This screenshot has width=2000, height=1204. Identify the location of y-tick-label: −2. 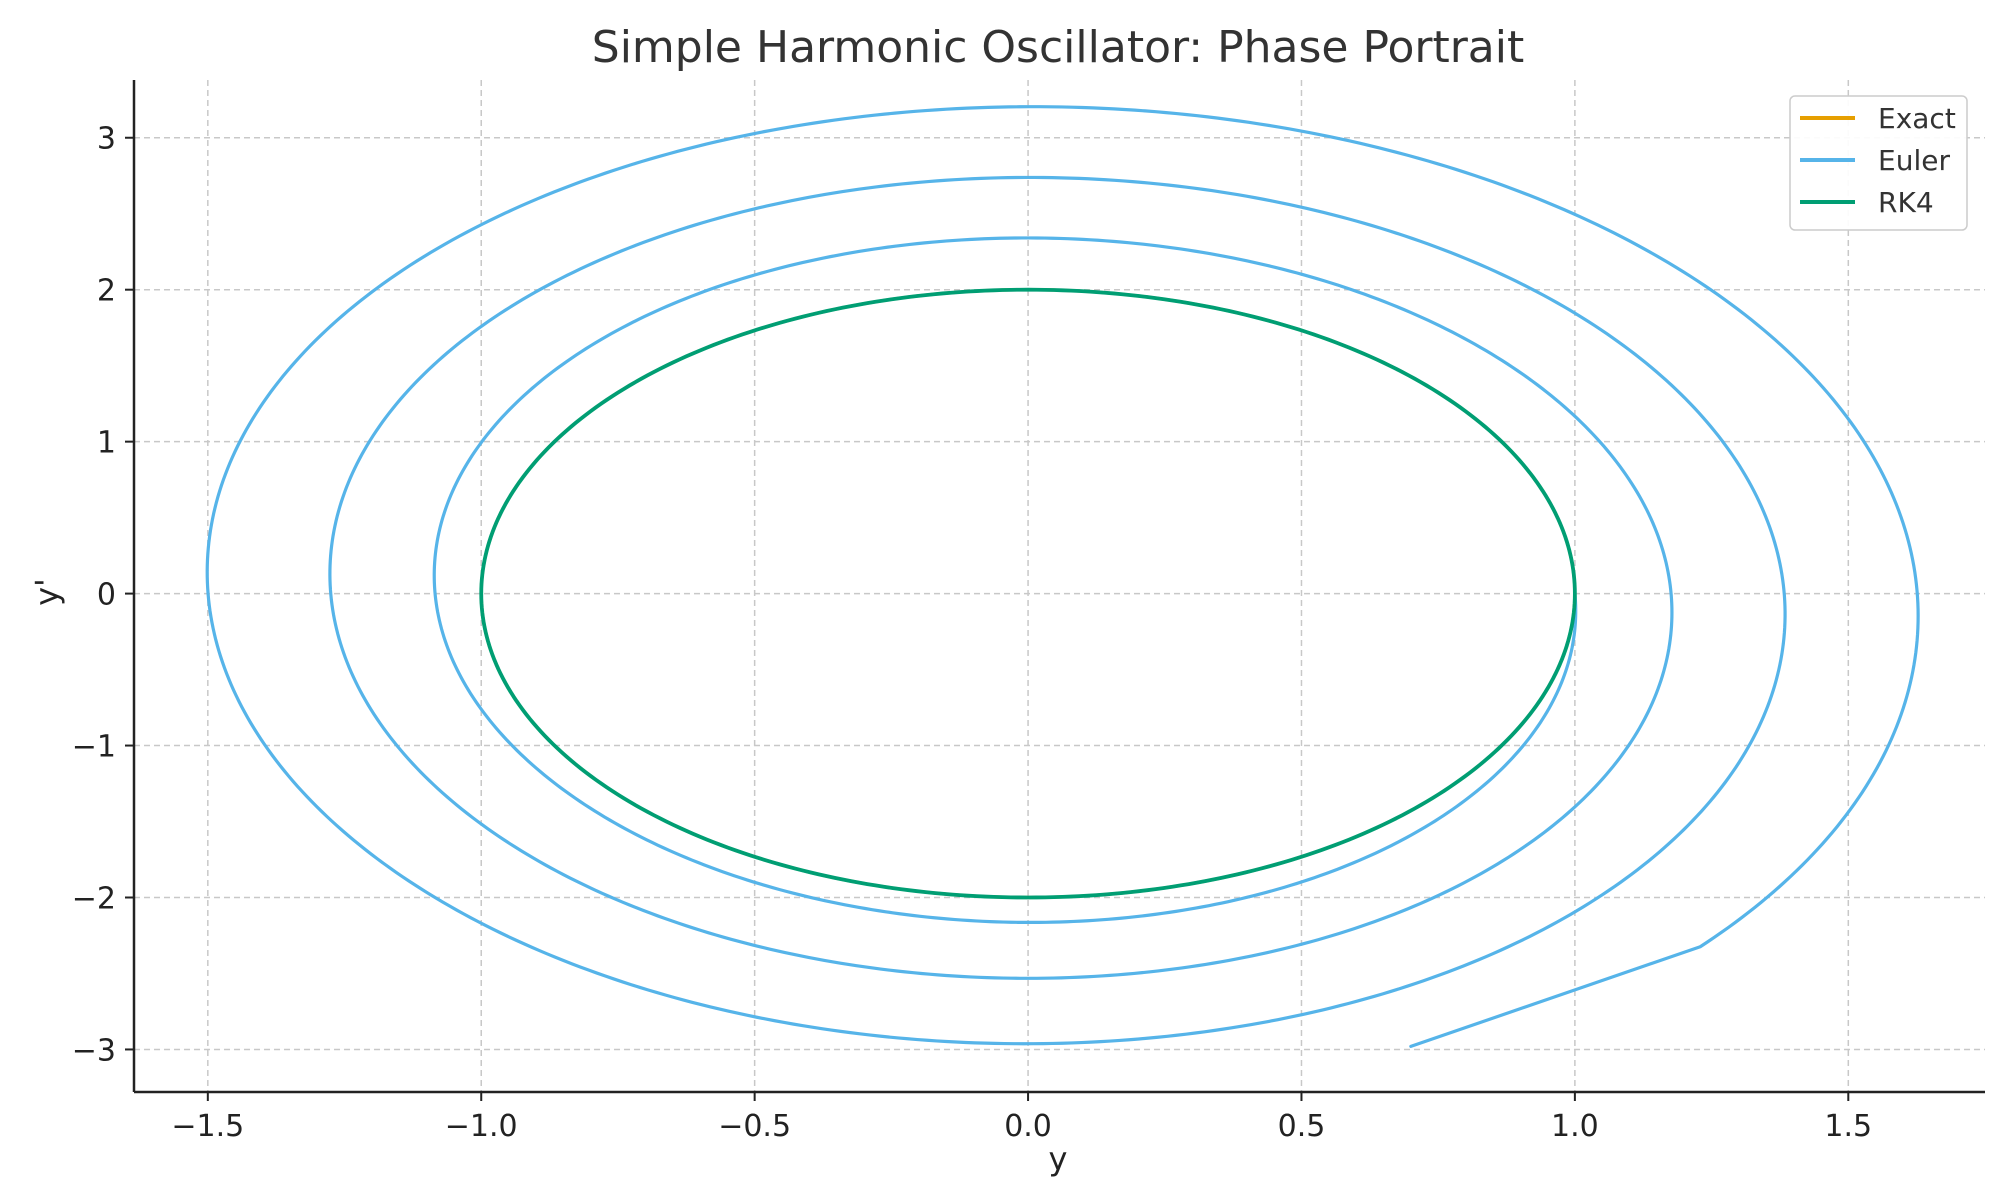
(94, 899).